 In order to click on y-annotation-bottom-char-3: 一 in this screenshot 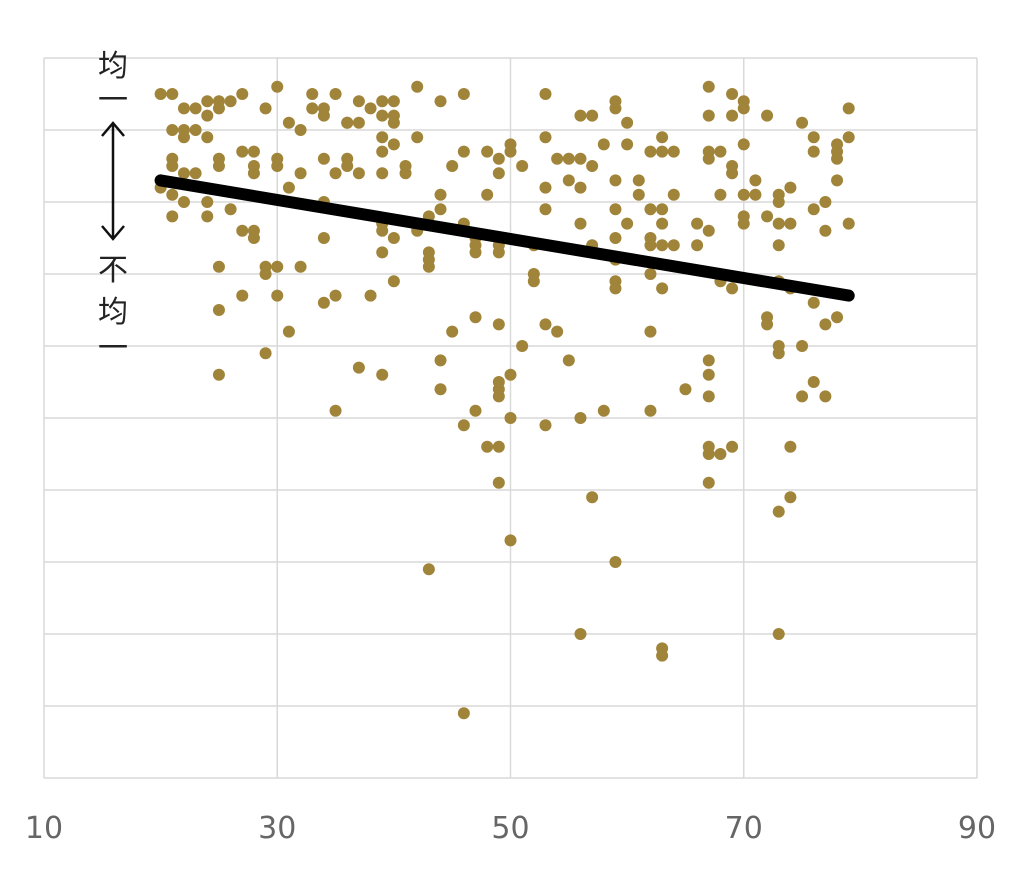, I will do `click(113, 348)`.